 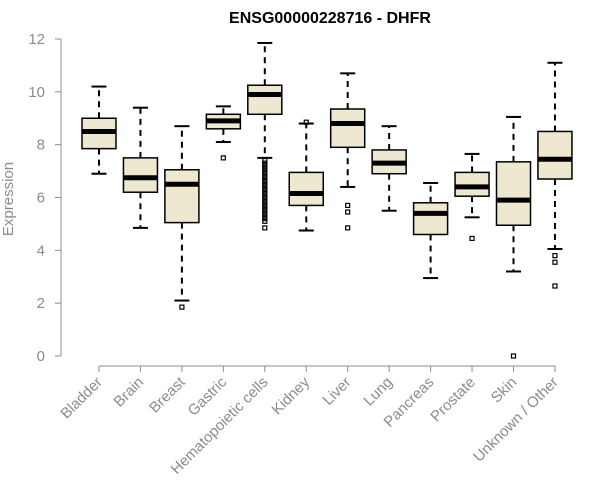 What do you see at coordinates (81, 398) in the screenshot?
I see `x-tick-label: Bladder` at bounding box center [81, 398].